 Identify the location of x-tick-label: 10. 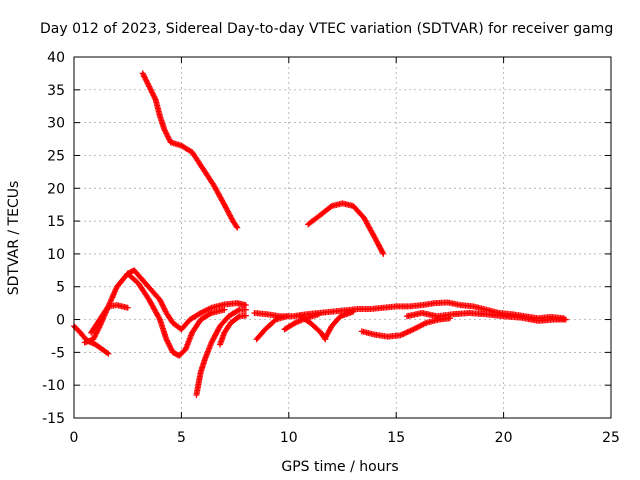
(289, 438).